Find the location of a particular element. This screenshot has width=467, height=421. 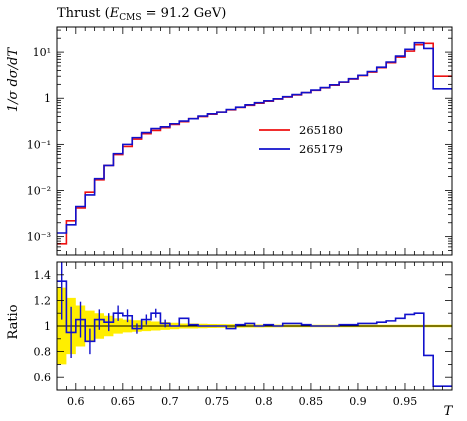

y-tick-label: 10⁻³ is located at coordinates (39, 237).